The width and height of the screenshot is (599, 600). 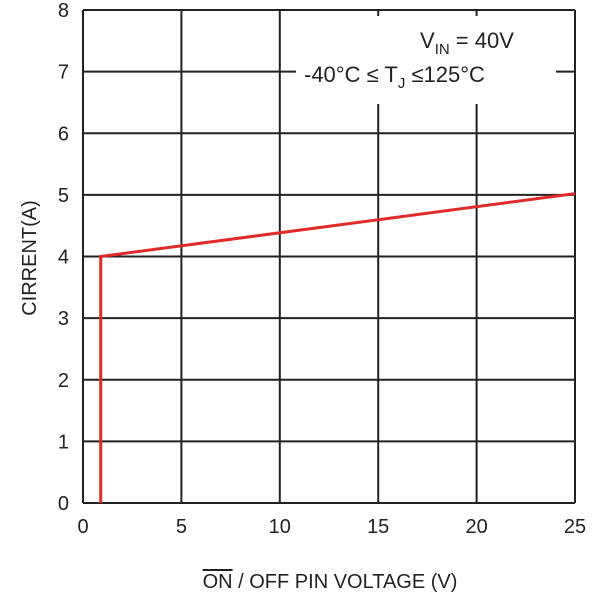 I want to click on x-tick-label-5: 5, so click(x=181, y=527).